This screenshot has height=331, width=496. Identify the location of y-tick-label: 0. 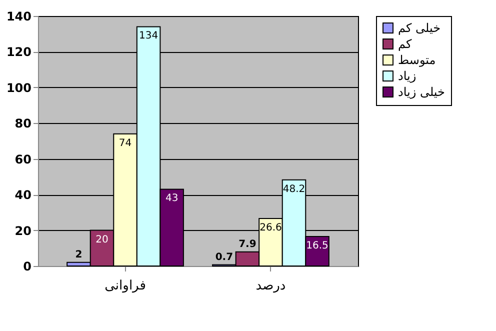
(27, 267).